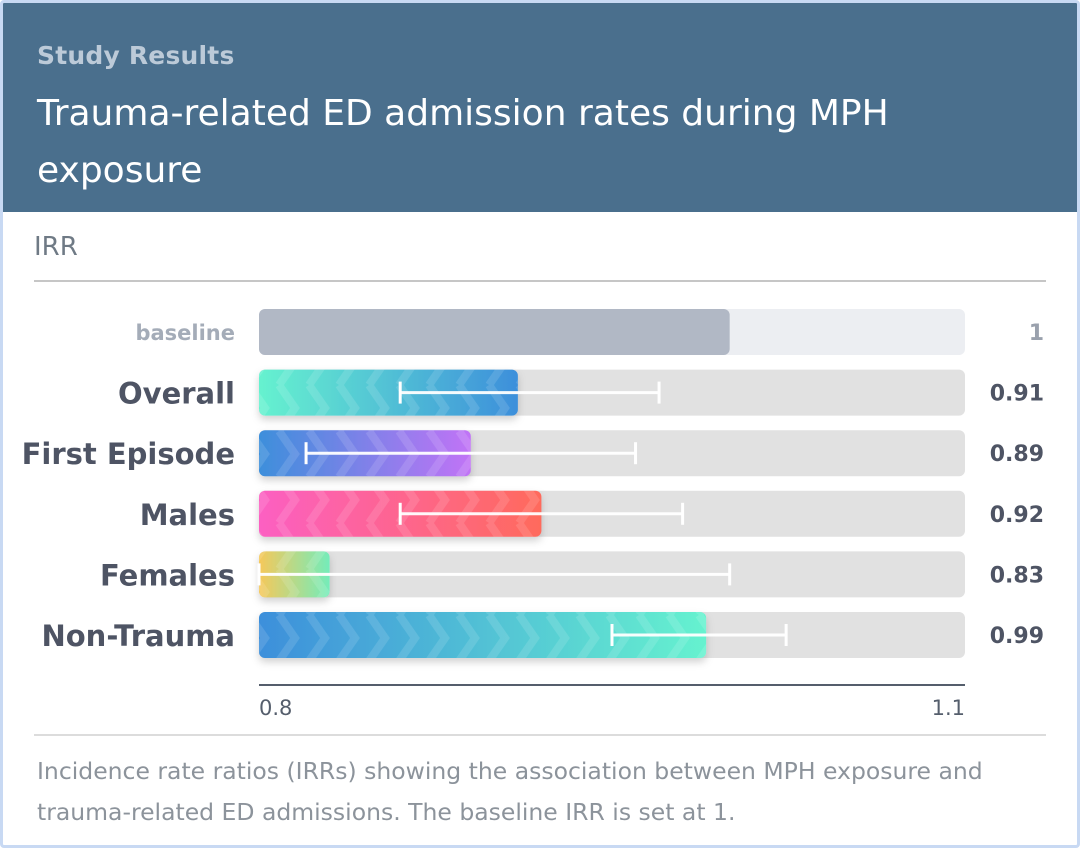 The image size is (1080, 848). What do you see at coordinates (167, 575) in the screenshot?
I see `category-label-4: Females` at bounding box center [167, 575].